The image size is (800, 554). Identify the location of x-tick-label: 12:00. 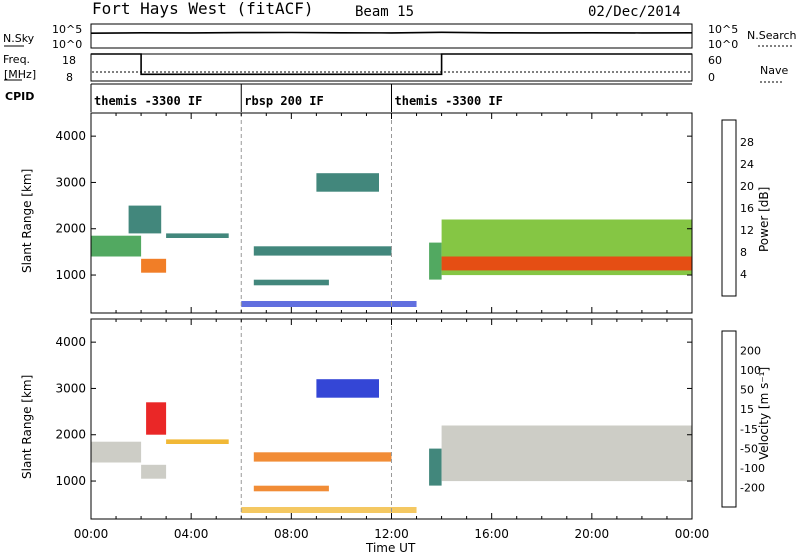
(391, 534).